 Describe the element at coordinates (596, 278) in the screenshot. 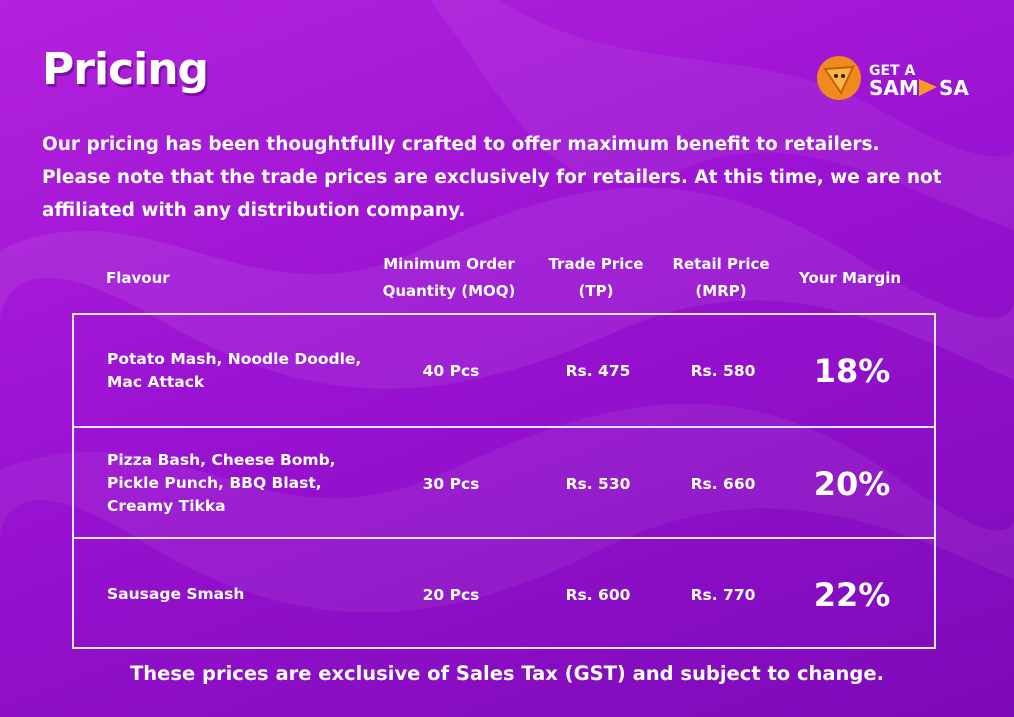

I see `header-tp: Trade Price (TP)` at that location.